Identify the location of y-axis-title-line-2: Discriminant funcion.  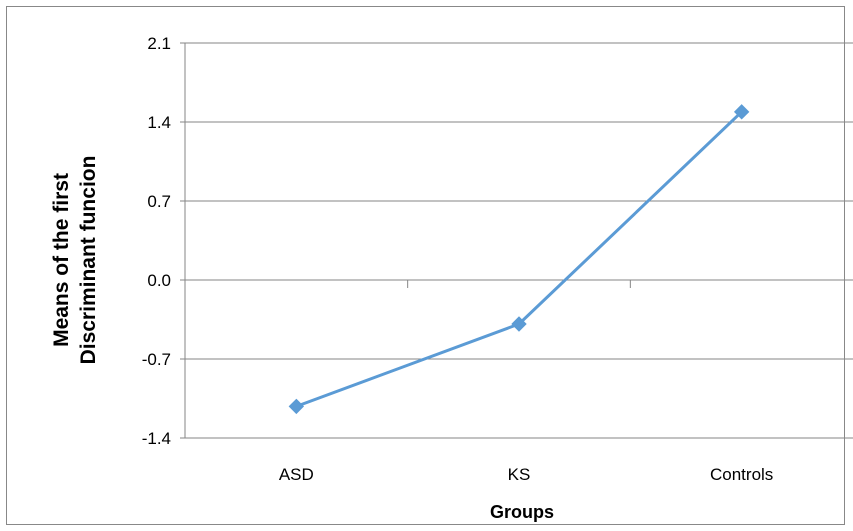
(88, 260).